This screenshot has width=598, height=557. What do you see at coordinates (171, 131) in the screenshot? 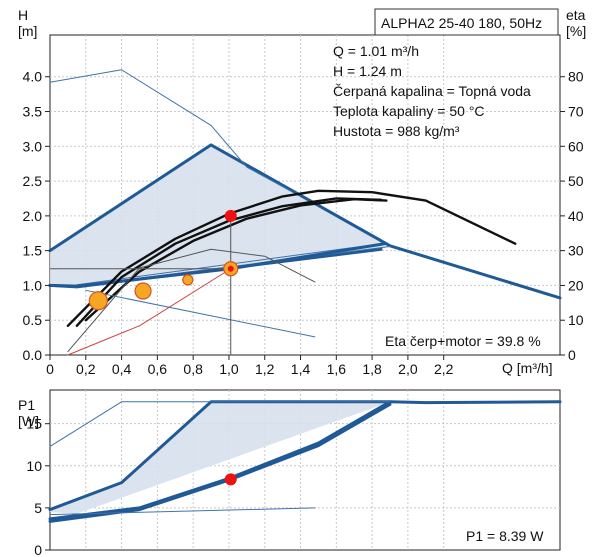
I see `upper-series-power-top-thin` at bounding box center [171, 131].